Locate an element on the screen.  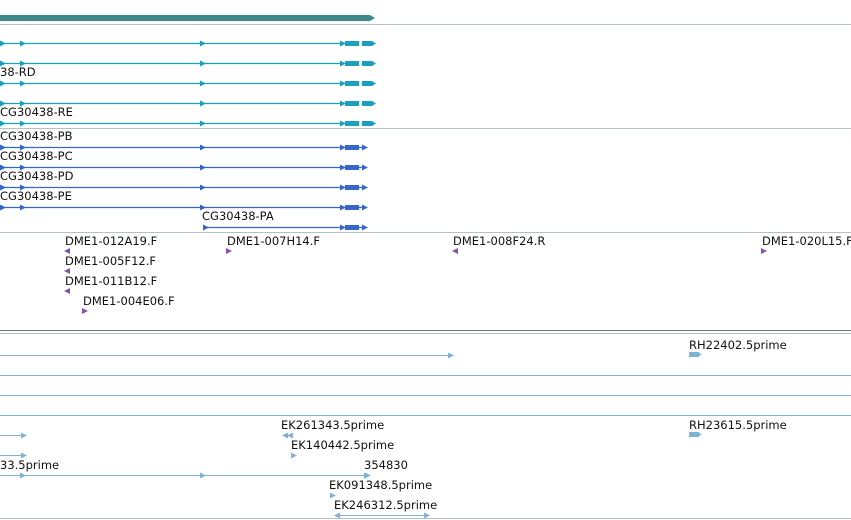
primer-feature: DME1-011B12.F is located at coordinates (110, 284).